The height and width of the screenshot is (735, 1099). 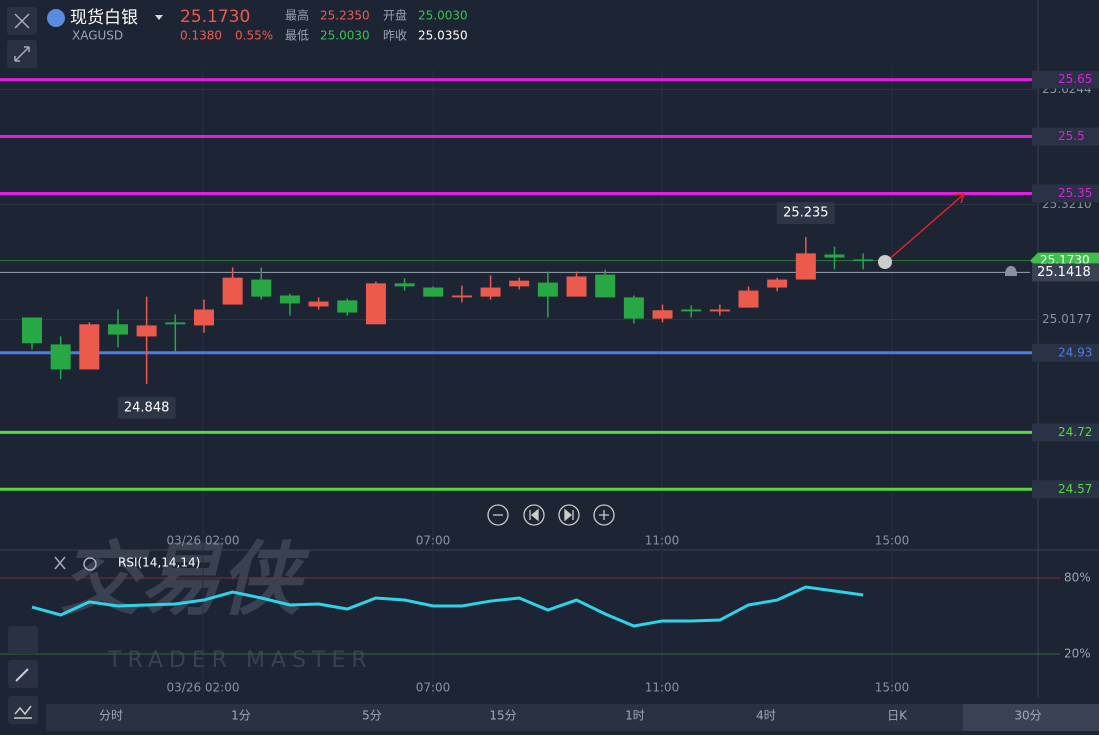 I want to click on tab-bar, so click(x=572, y=717).